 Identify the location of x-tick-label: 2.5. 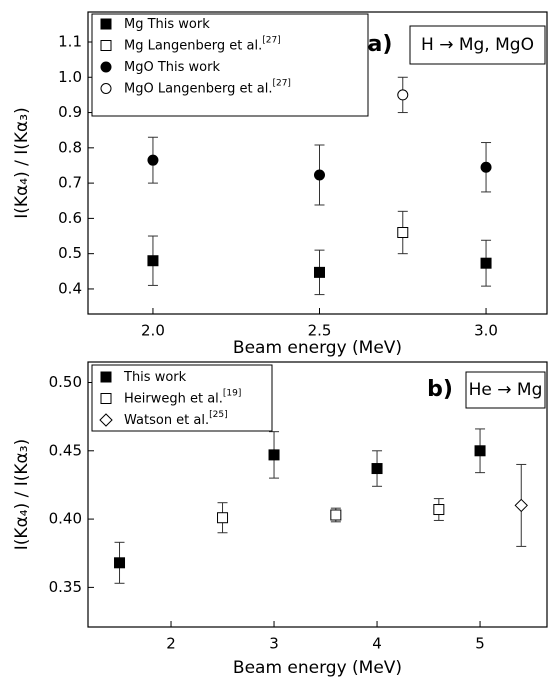
(320, 331).